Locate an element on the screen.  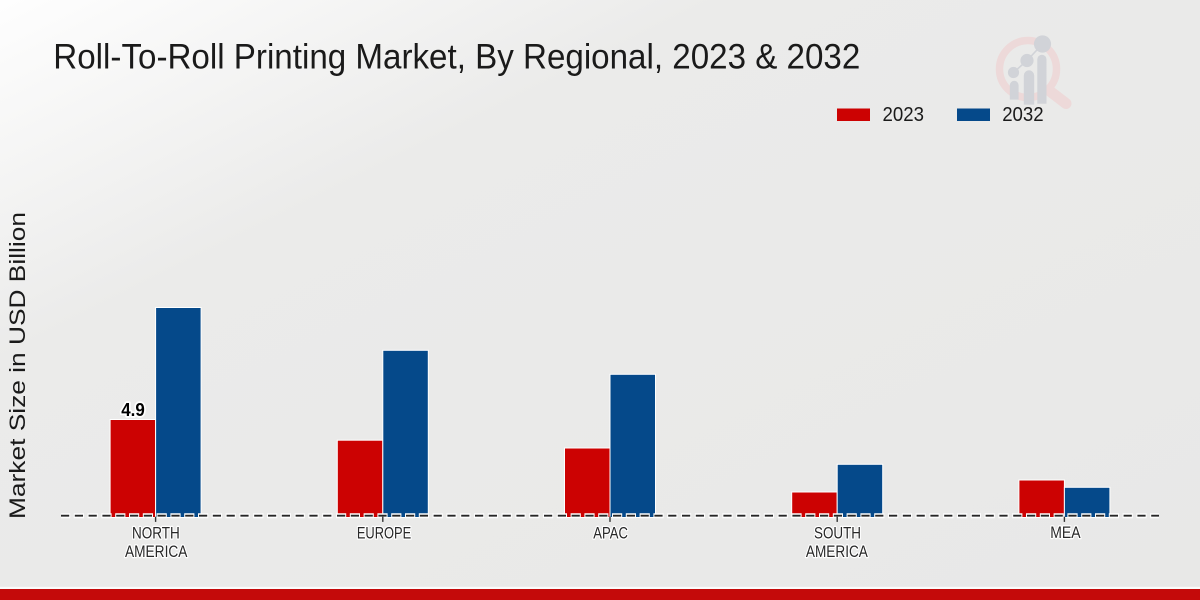
svg-text: NORTH is located at coordinates (156, 532).